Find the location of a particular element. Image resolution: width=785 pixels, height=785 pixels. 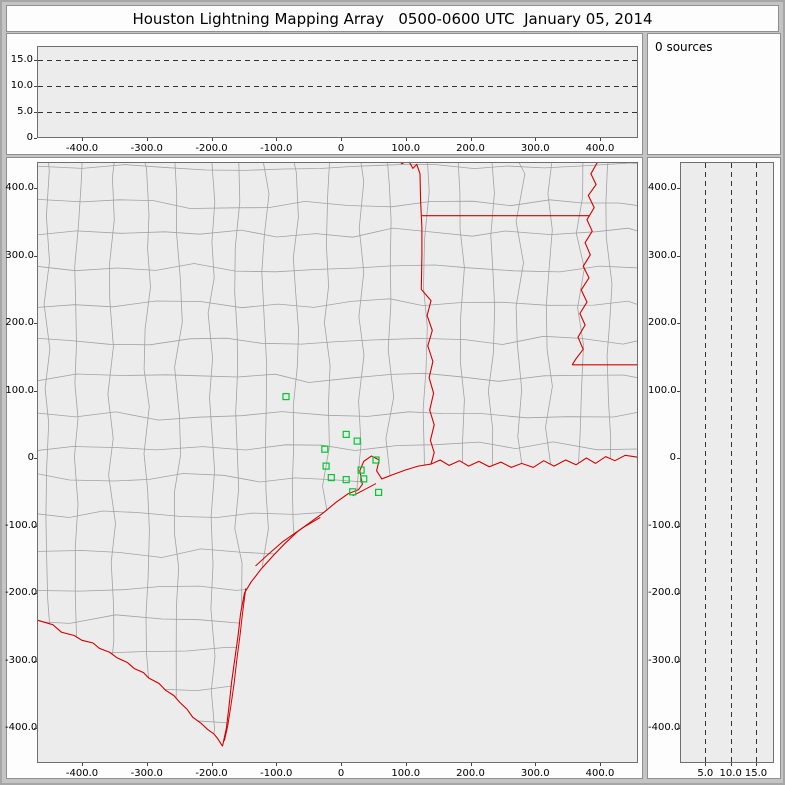

altitude-ew-plot is located at coordinates (337, 92).